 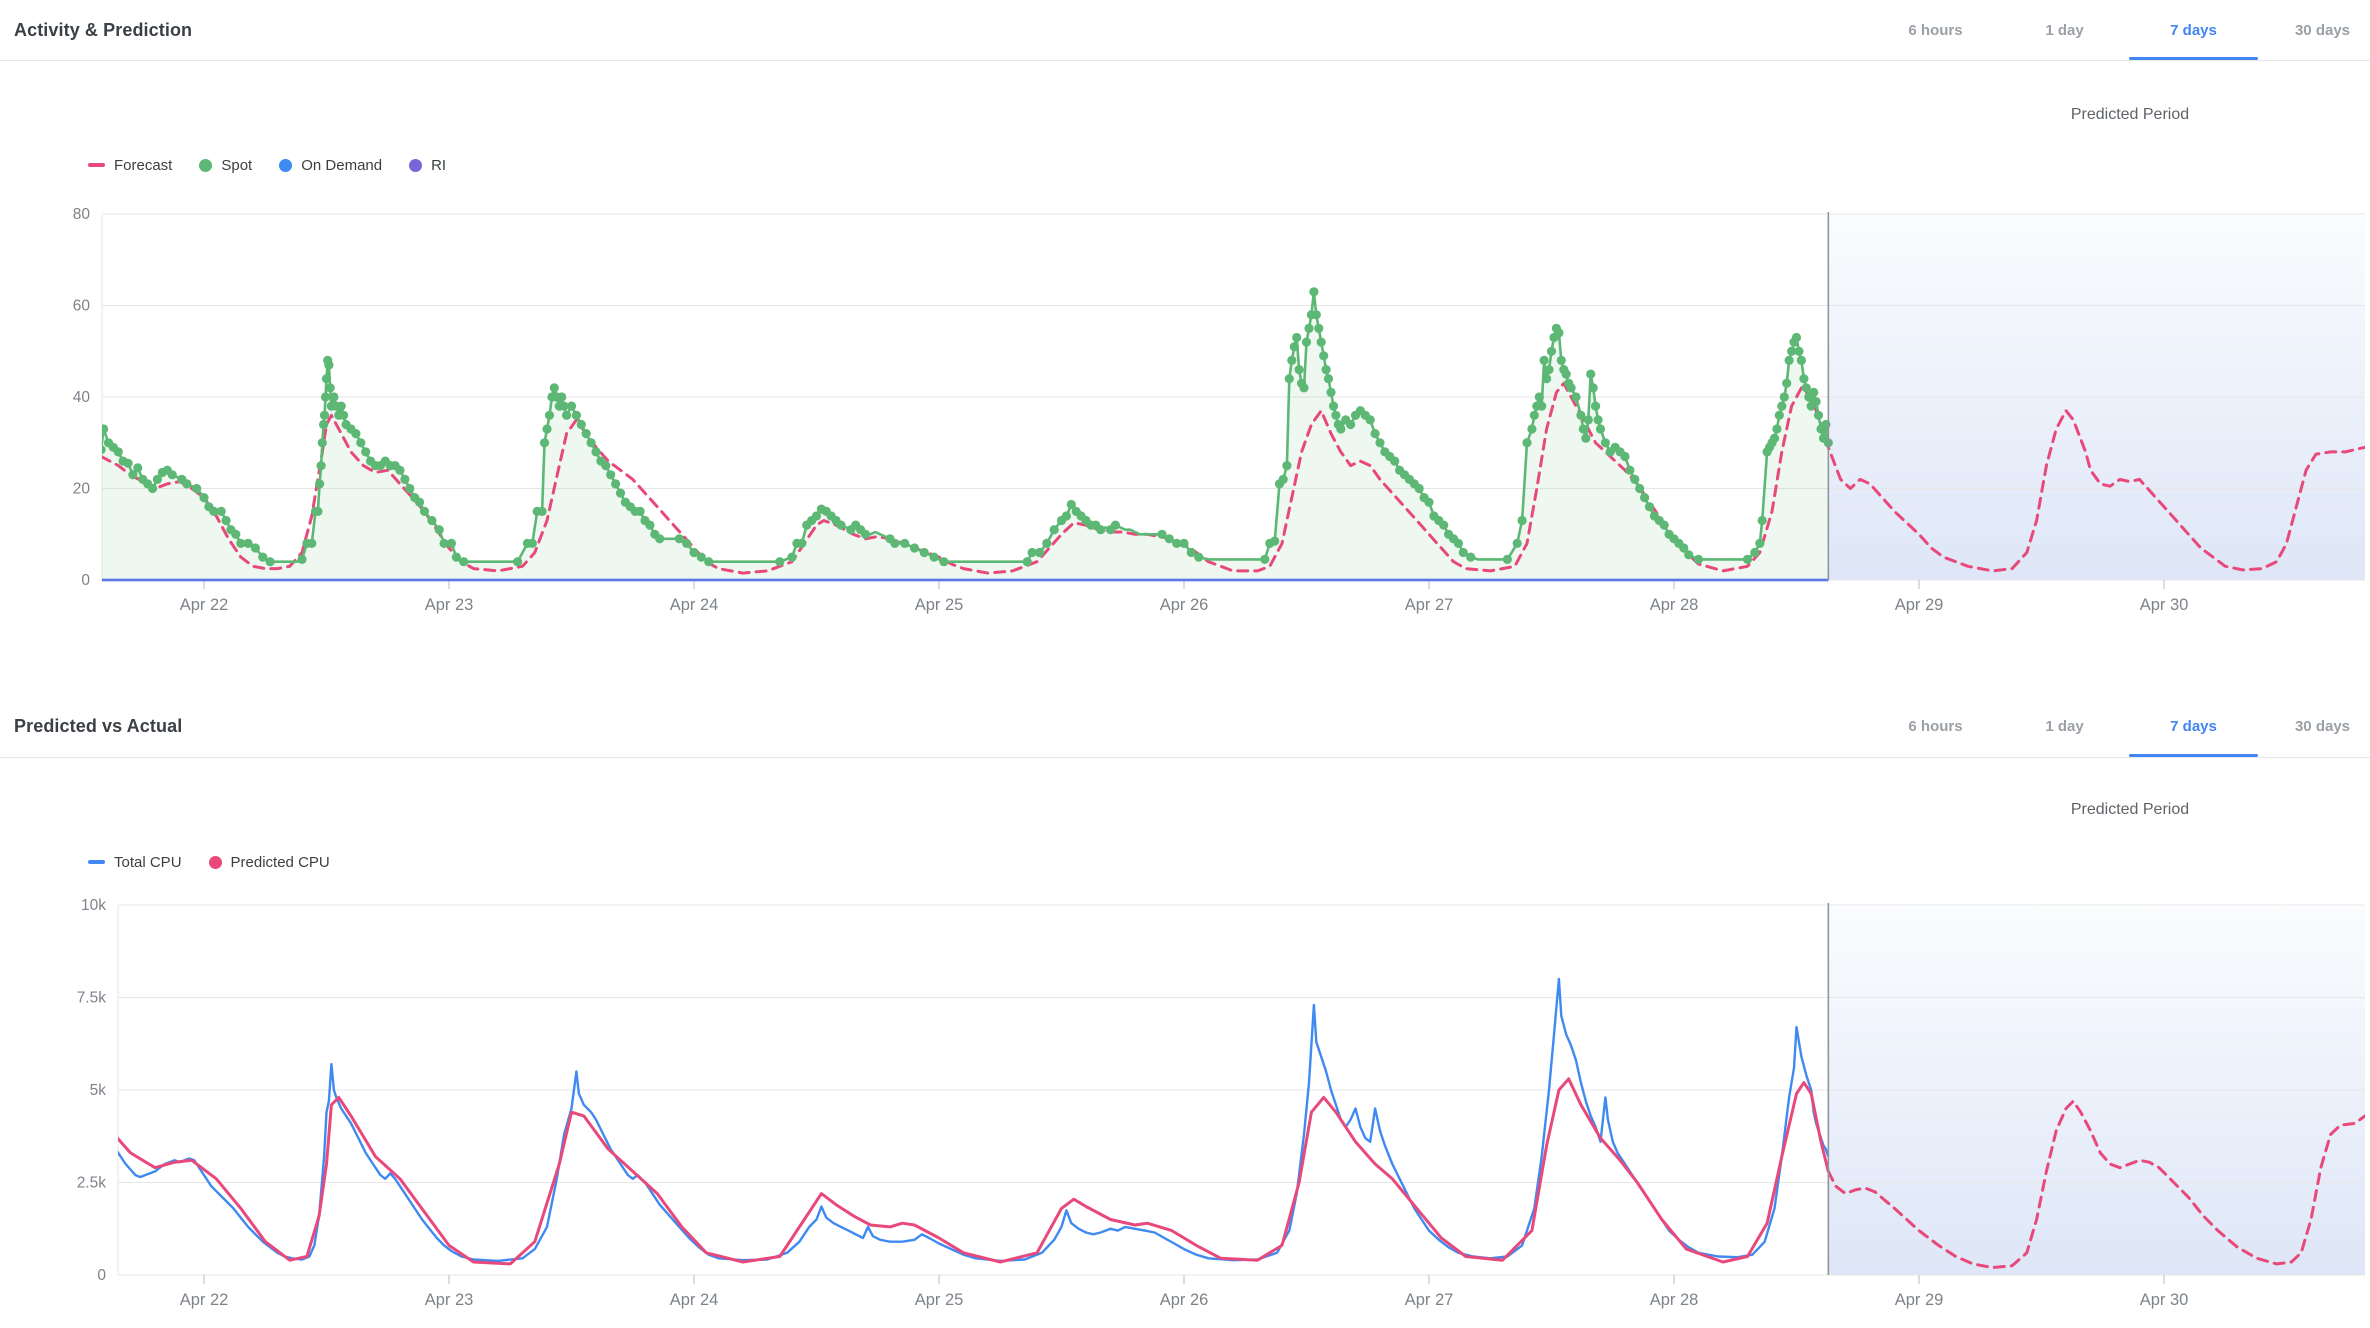 What do you see at coordinates (1184, 1300) in the screenshot?
I see `x-tick-label: Apr 26` at bounding box center [1184, 1300].